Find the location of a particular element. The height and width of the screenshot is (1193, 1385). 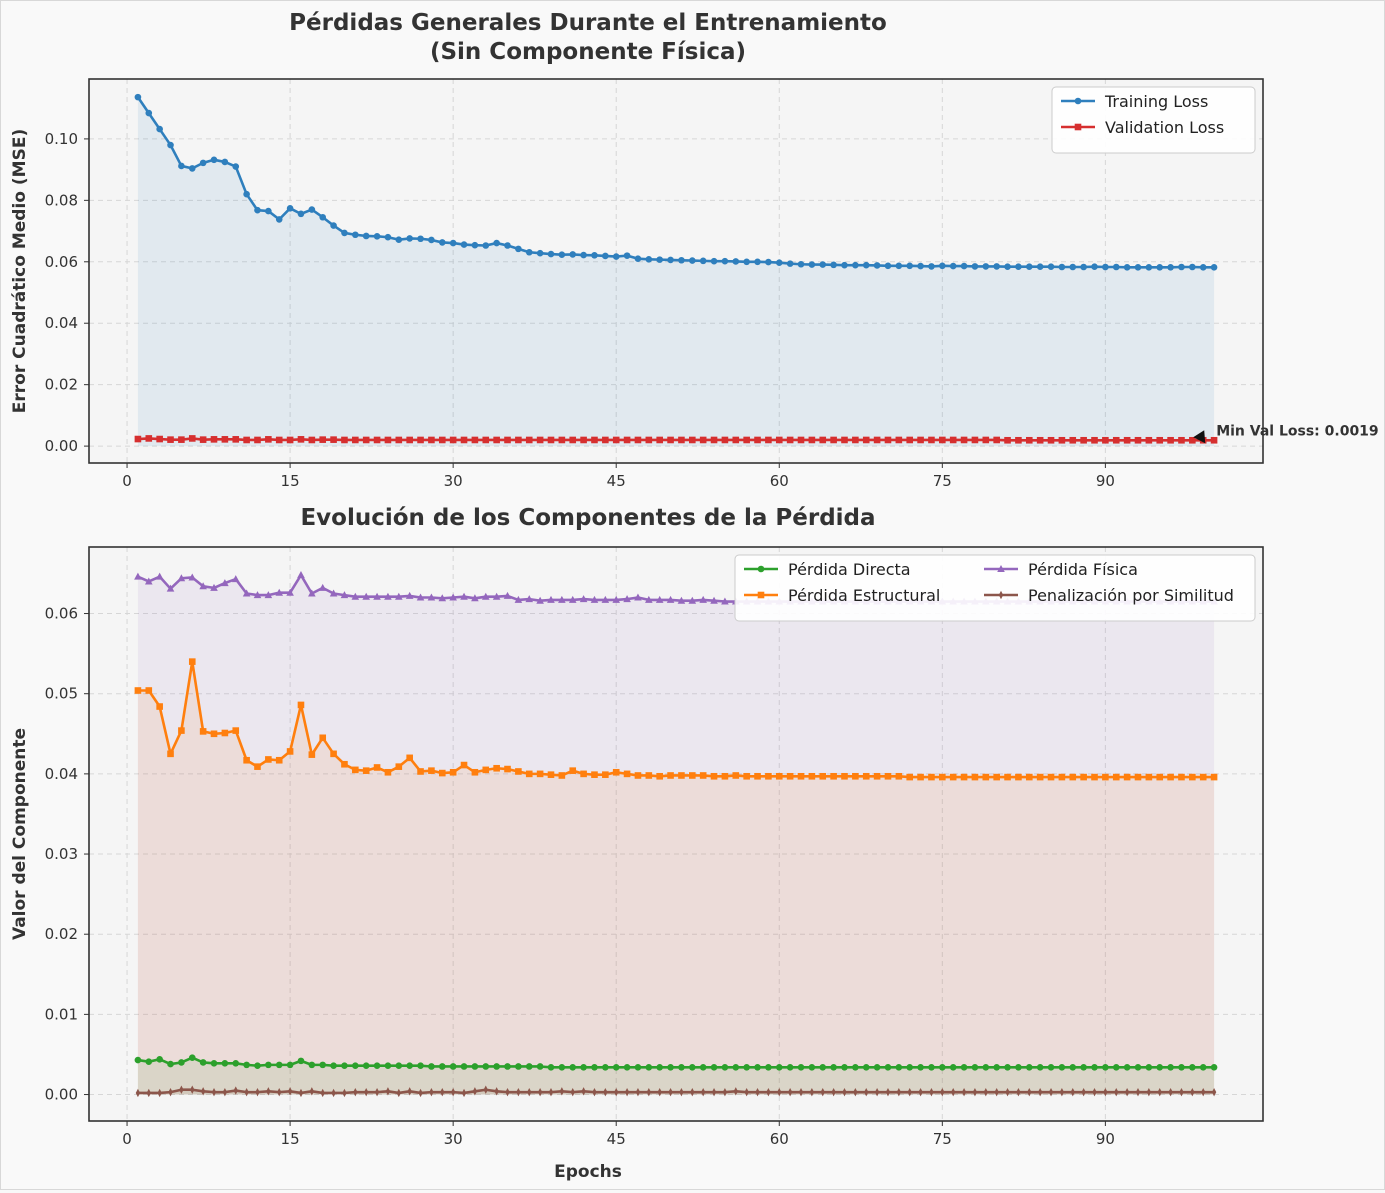

x-tick-label: 15 is located at coordinates (290, 1139).